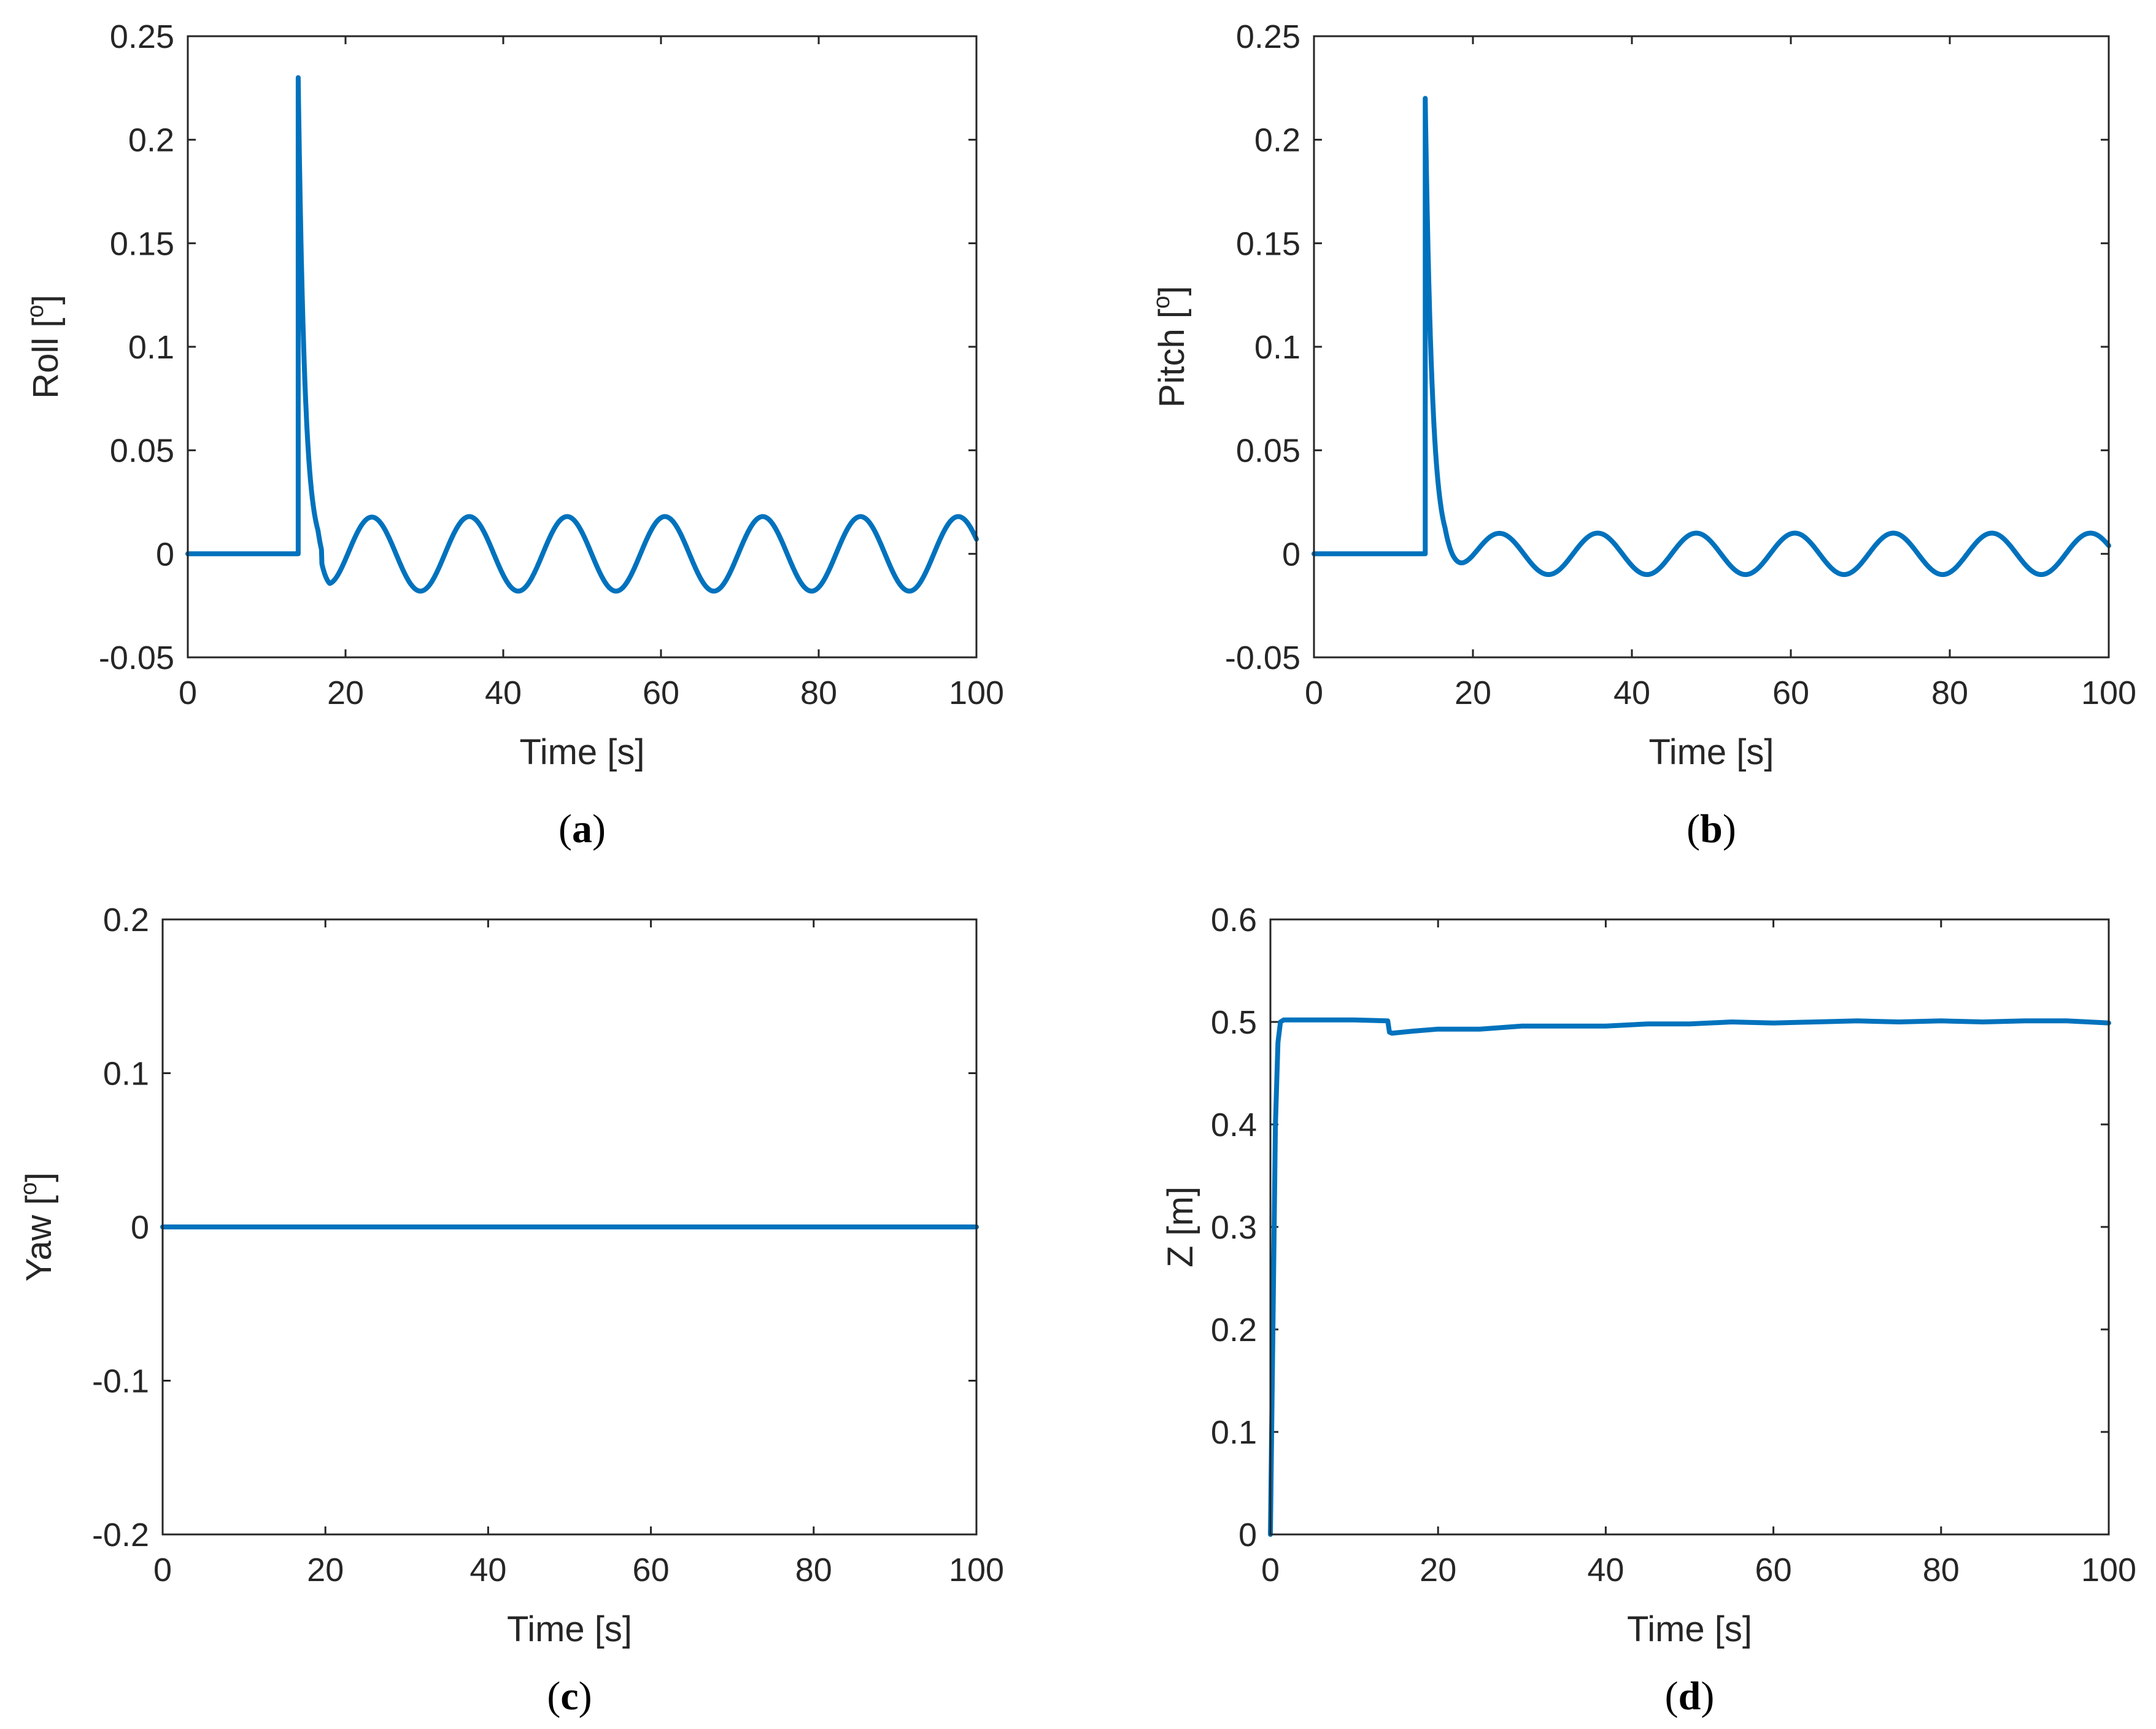 This screenshot has width=2156, height=1729. What do you see at coordinates (1234, 920) in the screenshot?
I see `panel-d-y-tick-label: 0.6` at bounding box center [1234, 920].